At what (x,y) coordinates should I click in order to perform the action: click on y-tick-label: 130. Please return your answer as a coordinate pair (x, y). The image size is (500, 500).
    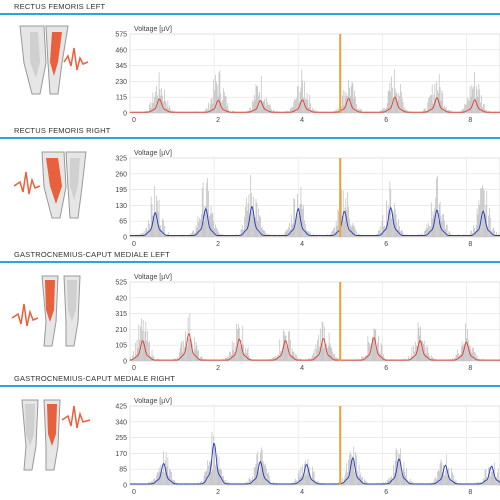
    Looking at the image, I should click on (121, 206).